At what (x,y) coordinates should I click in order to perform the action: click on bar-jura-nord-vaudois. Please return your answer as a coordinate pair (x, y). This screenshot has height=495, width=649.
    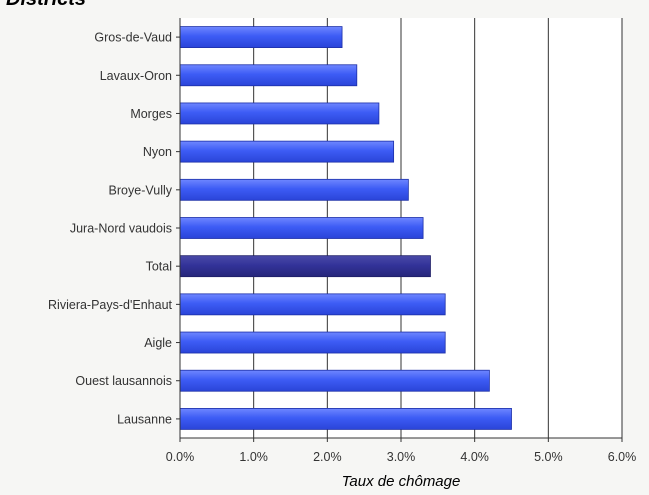
    Looking at the image, I should click on (301, 228).